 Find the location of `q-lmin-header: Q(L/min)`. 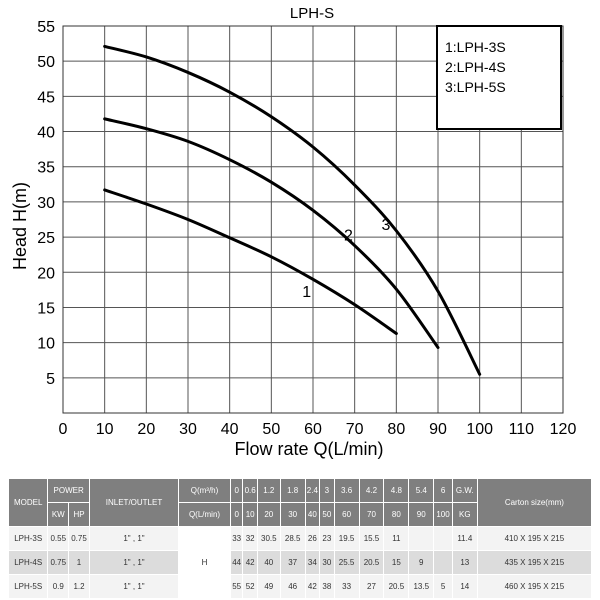

q-lmin-header: Q(L/min) is located at coordinates (204, 514).